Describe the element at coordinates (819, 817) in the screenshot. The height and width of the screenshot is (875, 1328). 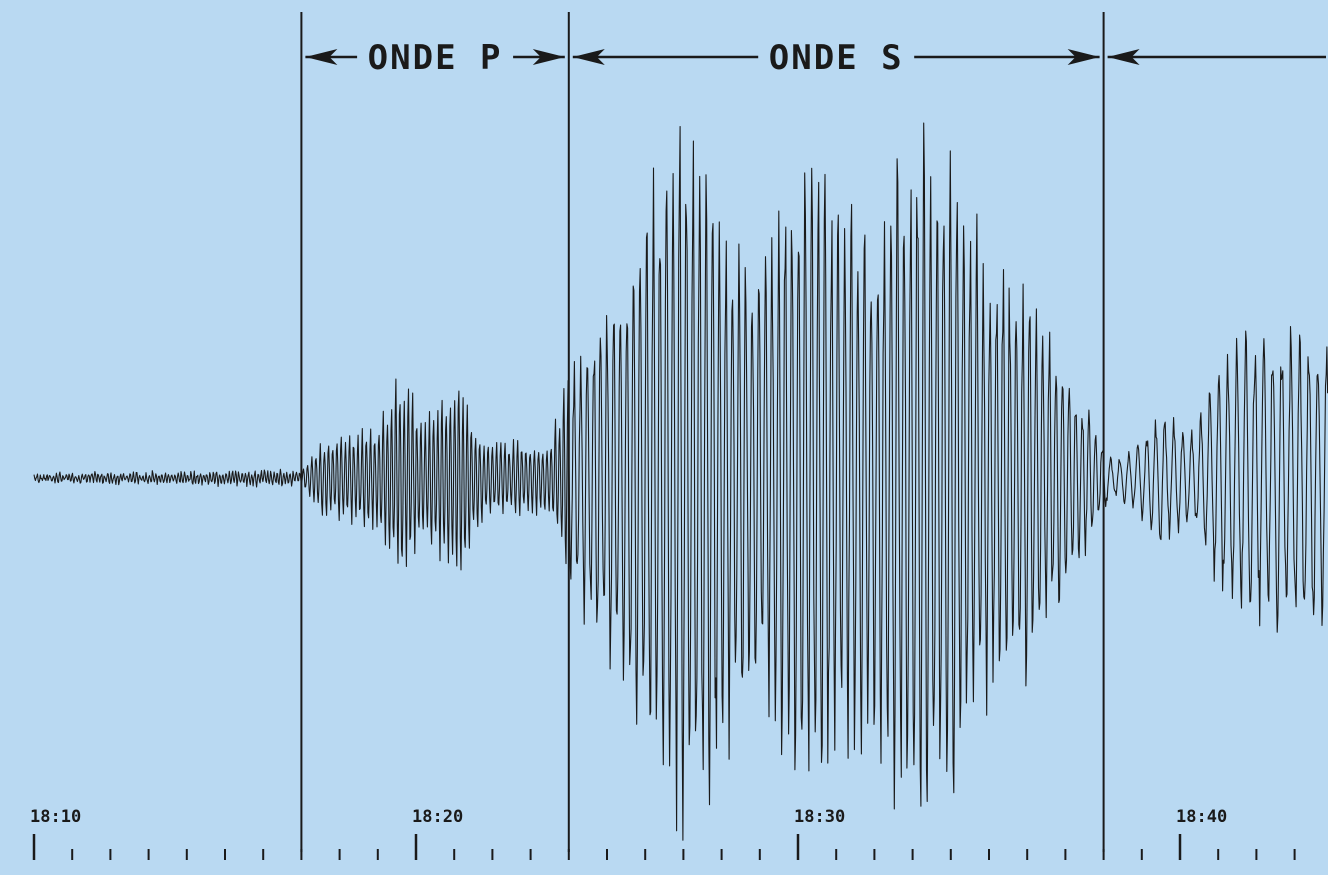
I see `time-tick-label: 18:30` at that location.